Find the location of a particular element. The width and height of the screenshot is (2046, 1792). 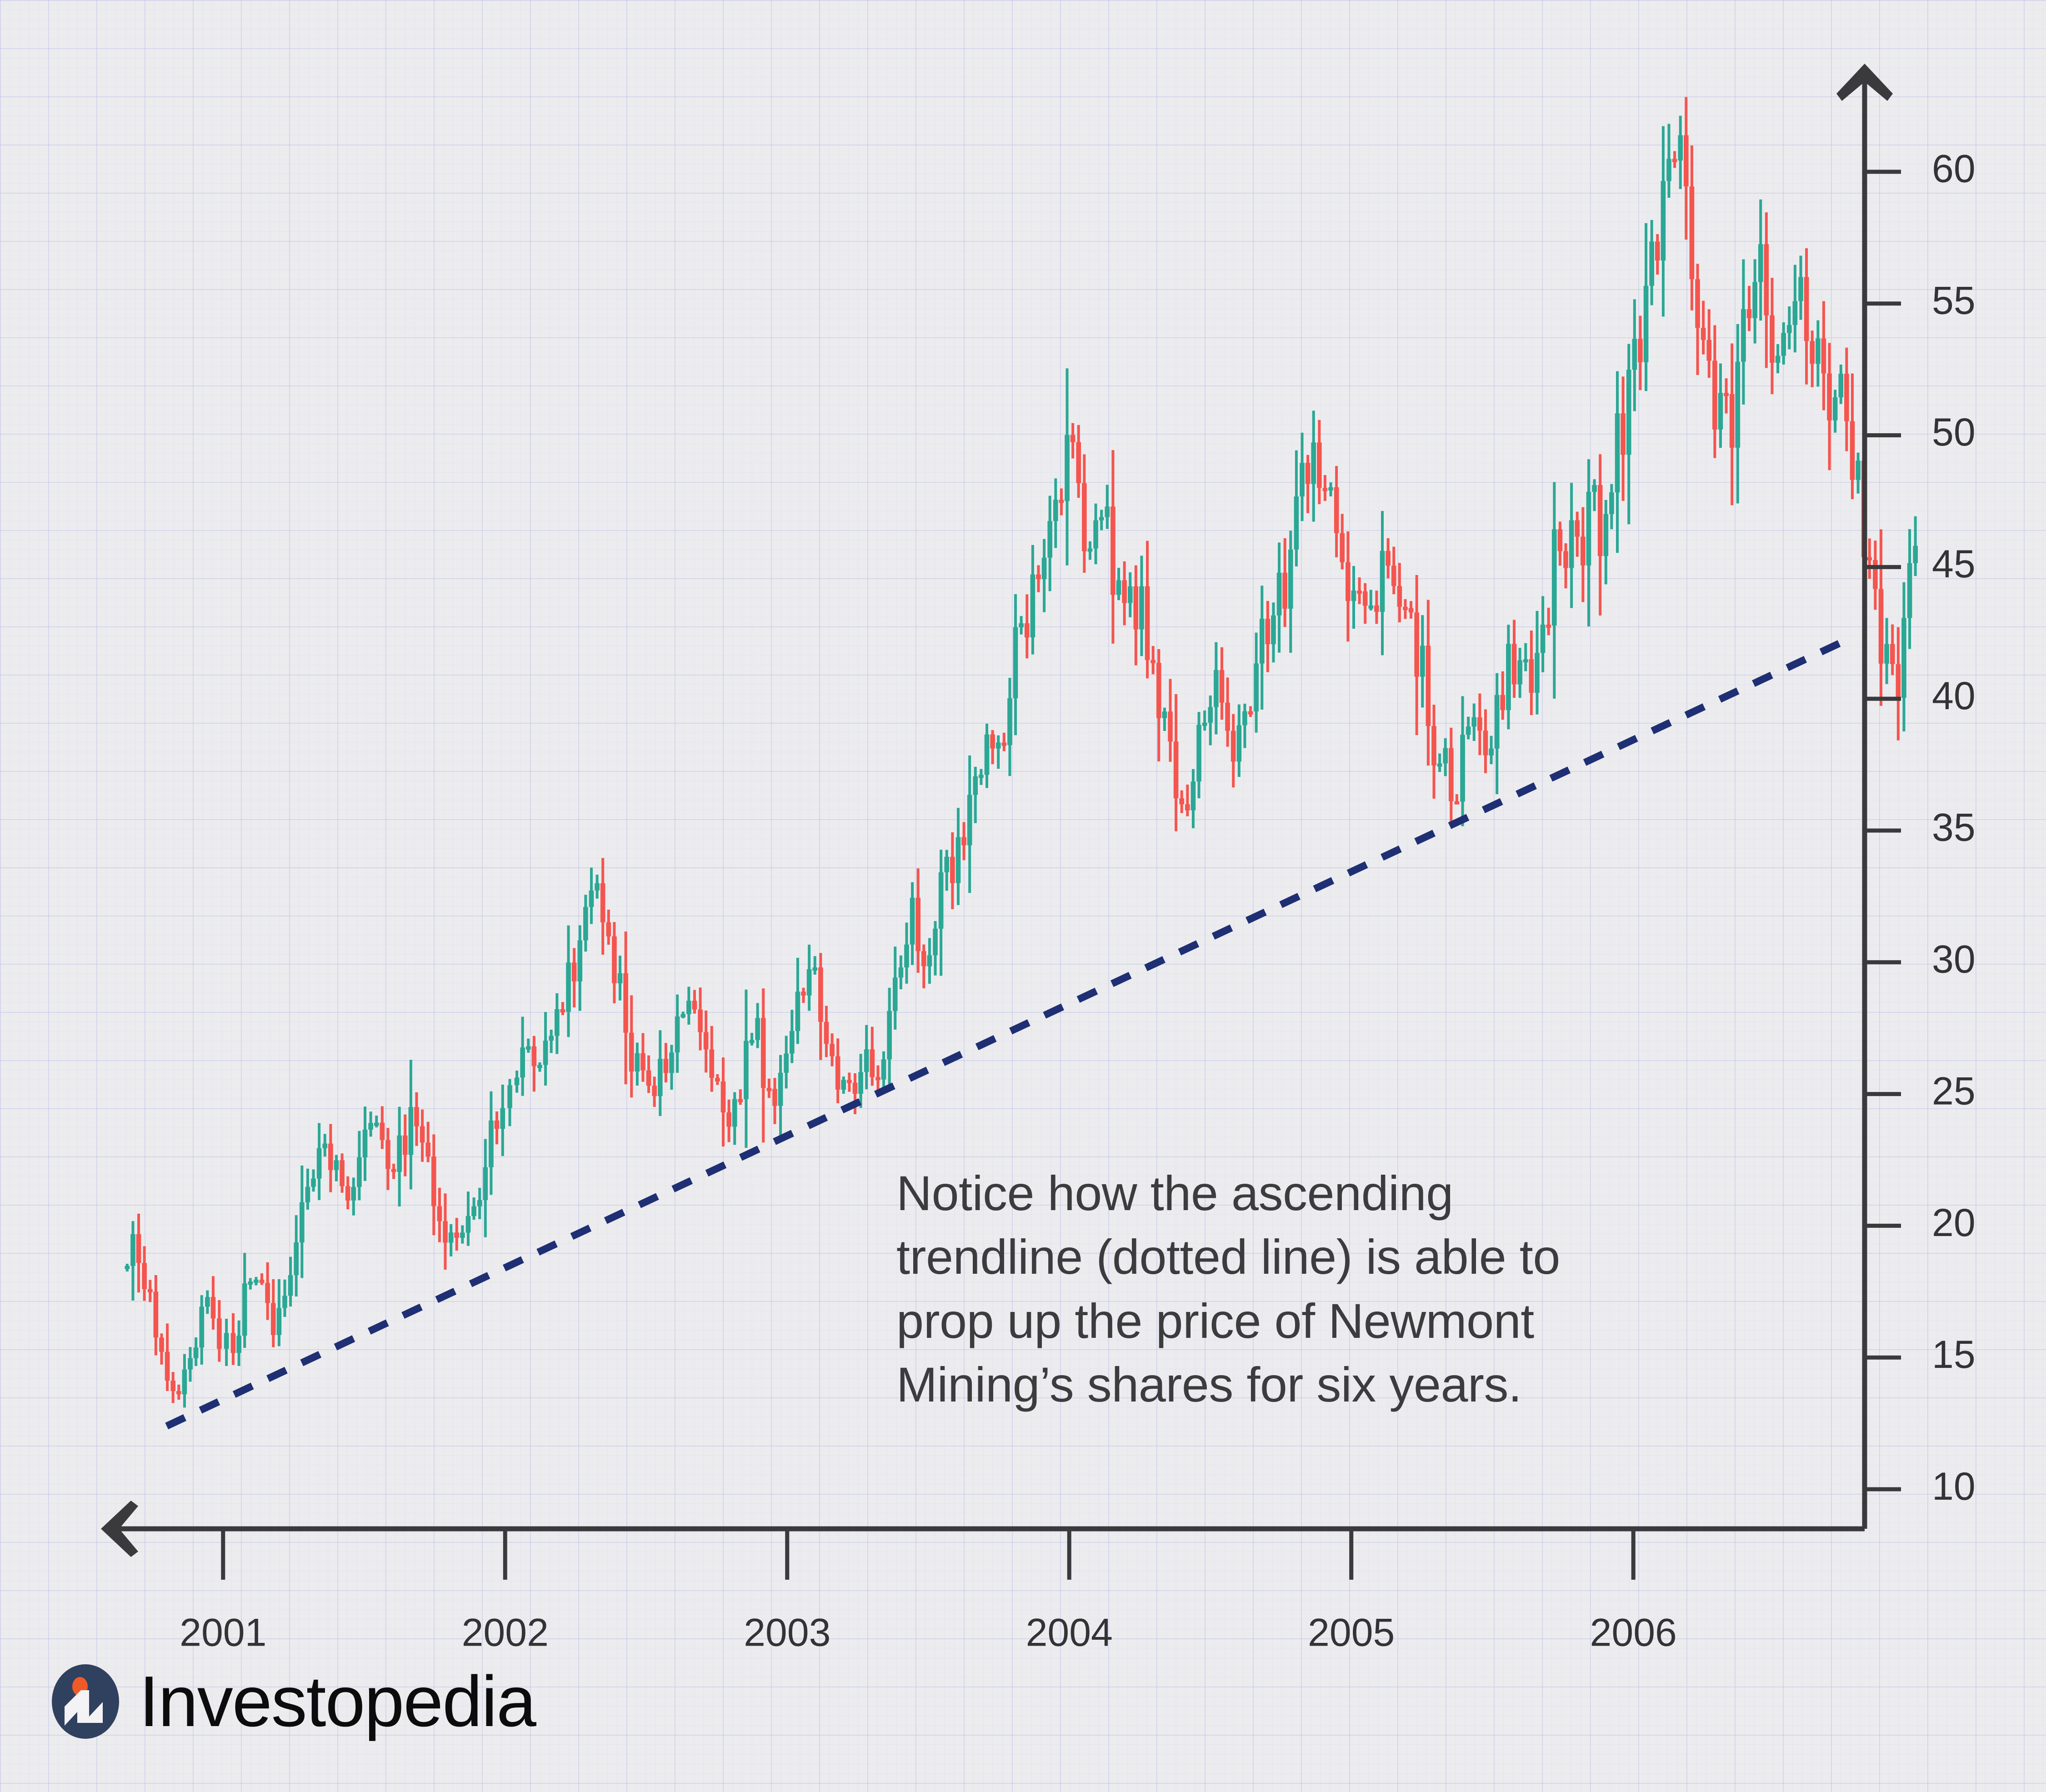

x-tick-label: 2001 is located at coordinates (223, 1633).